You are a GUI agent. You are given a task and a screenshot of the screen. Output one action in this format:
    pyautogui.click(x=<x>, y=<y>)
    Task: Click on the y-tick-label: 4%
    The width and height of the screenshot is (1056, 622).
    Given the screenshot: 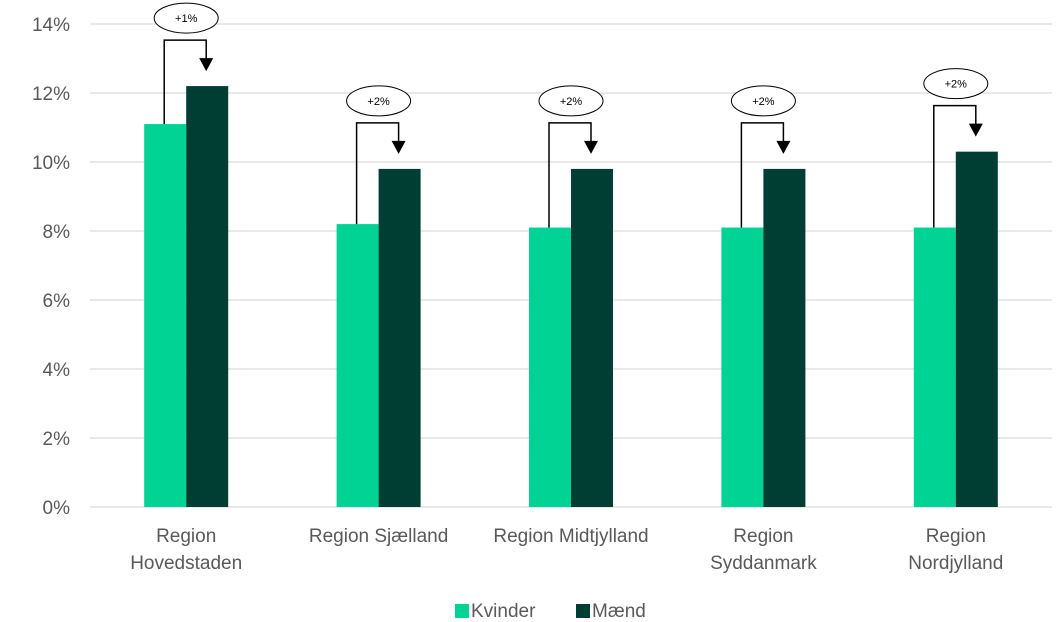 What is the action you would take?
    pyautogui.click(x=57, y=370)
    